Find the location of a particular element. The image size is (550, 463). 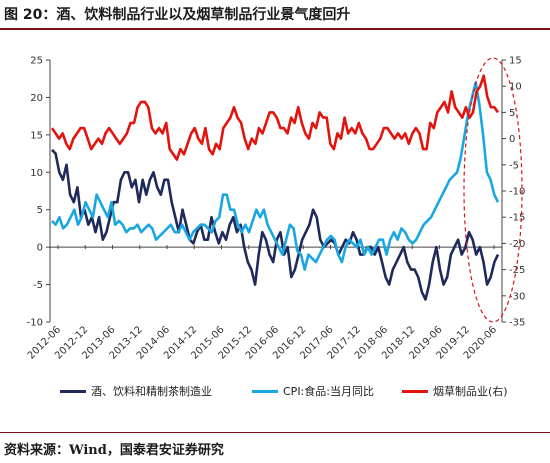

right-tick-label: -30 is located at coordinates (517, 296).